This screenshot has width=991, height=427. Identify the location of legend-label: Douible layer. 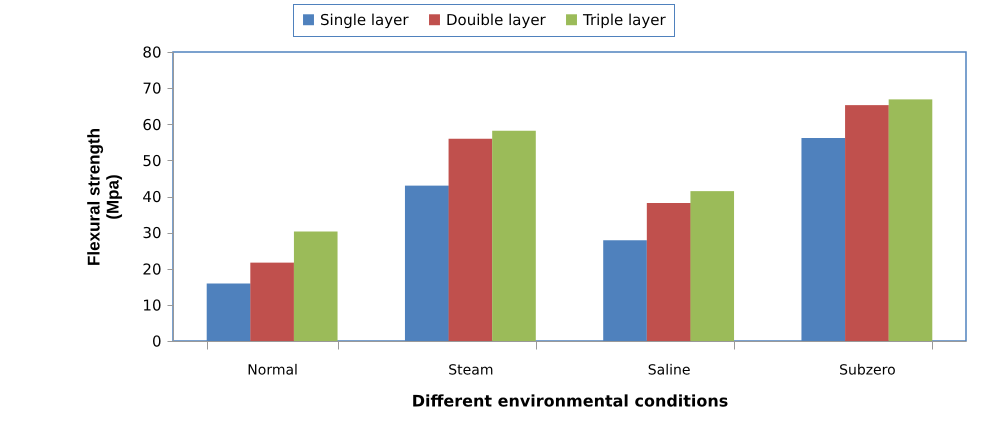
(496, 19).